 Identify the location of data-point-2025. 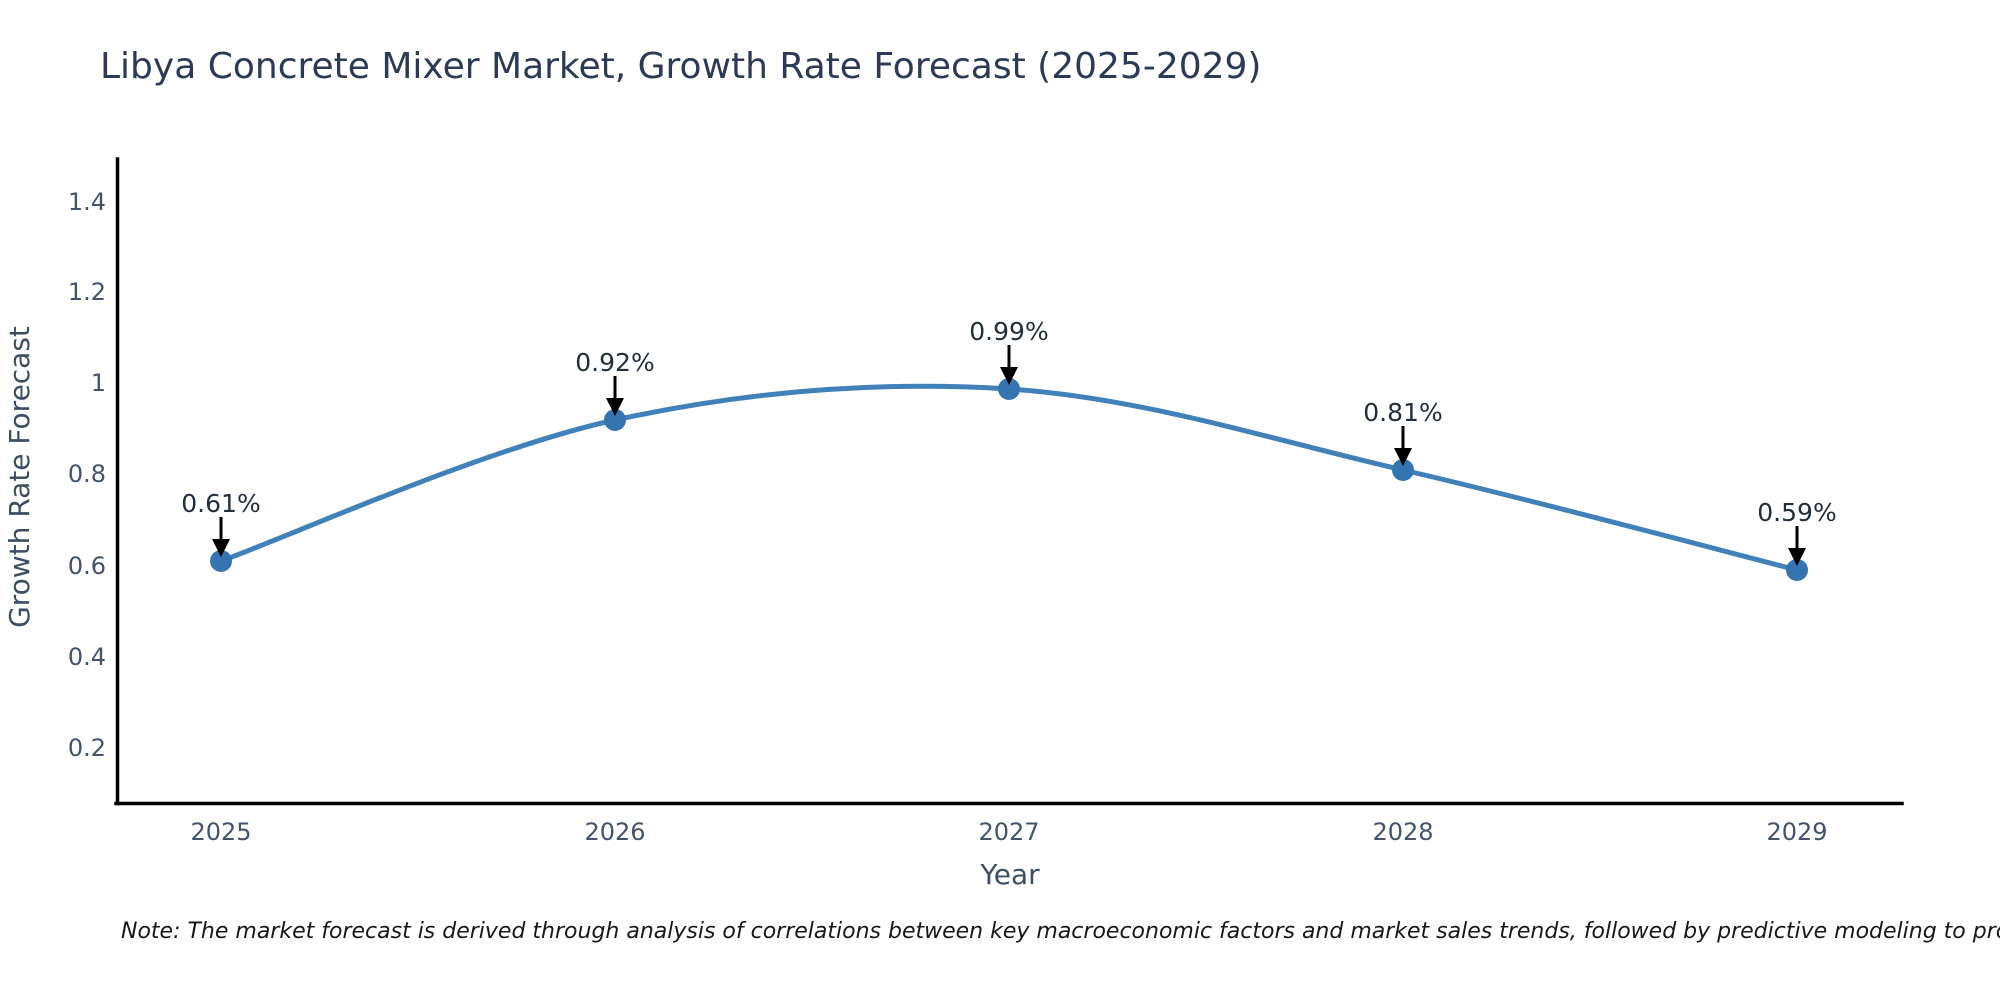
(221, 561).